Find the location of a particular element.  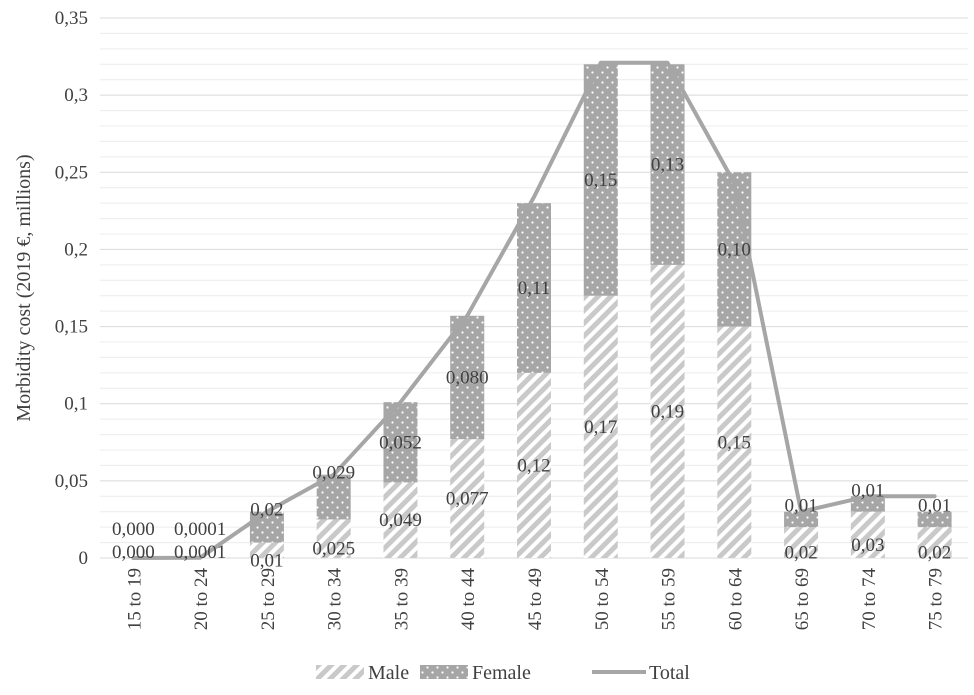

data-label-female: 0,029 is located at coordinates (333, 473).